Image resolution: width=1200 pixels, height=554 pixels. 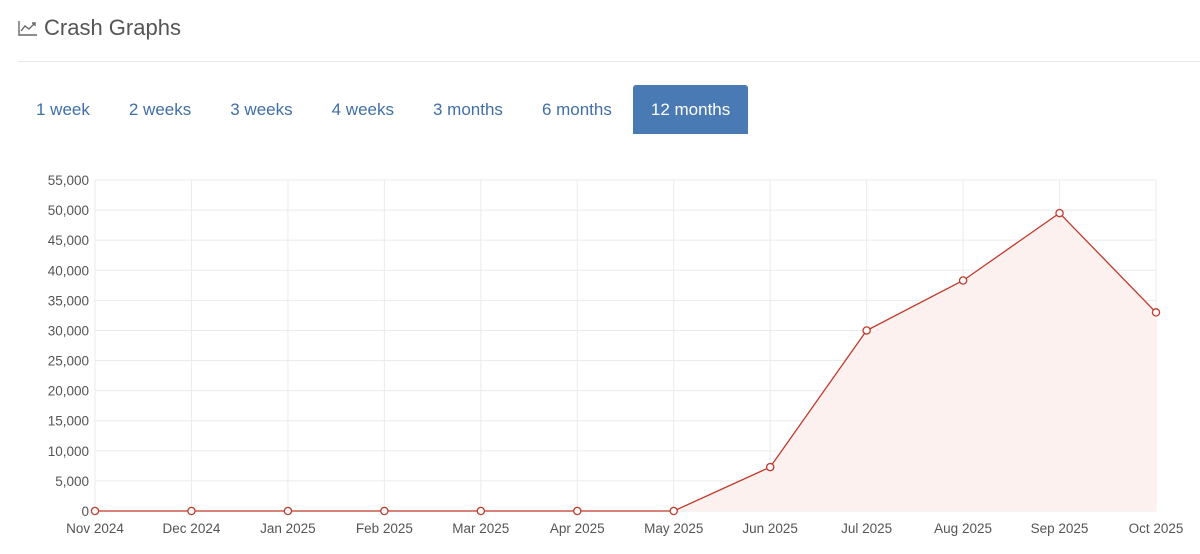 I want to click on y-tick-label: 25,000, so click(x=68, y=361).